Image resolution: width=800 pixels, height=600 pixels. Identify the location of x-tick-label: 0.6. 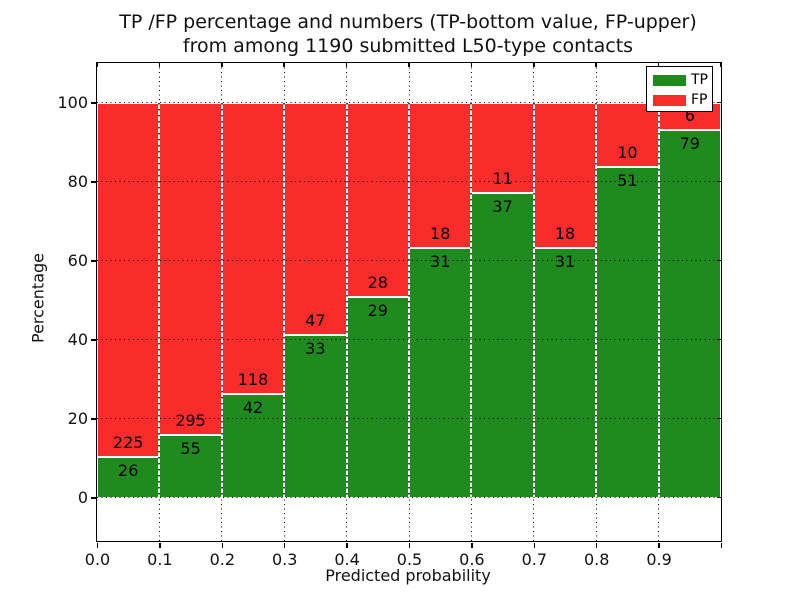
(472, 559).